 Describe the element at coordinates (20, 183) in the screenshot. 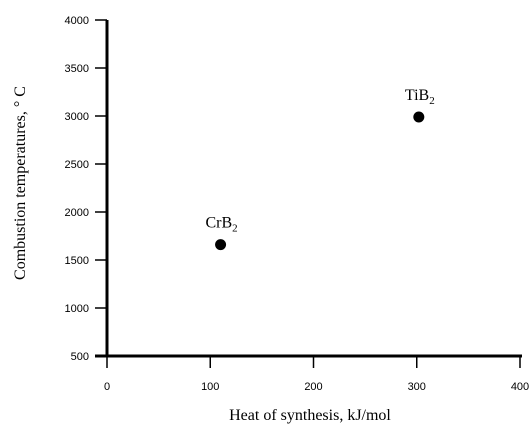

I see `y-axis-title: Combustion temperatures, ° C` at that location.